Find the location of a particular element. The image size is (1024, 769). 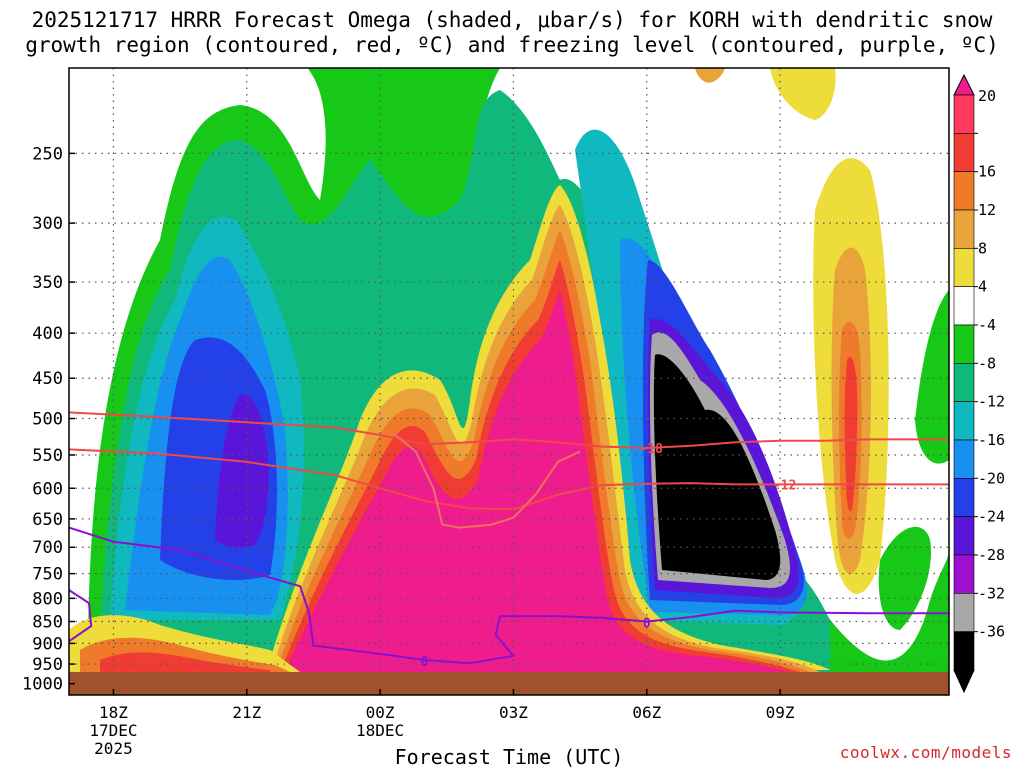

colorbar-label-2: 12 is located at coordinates (987, 210).